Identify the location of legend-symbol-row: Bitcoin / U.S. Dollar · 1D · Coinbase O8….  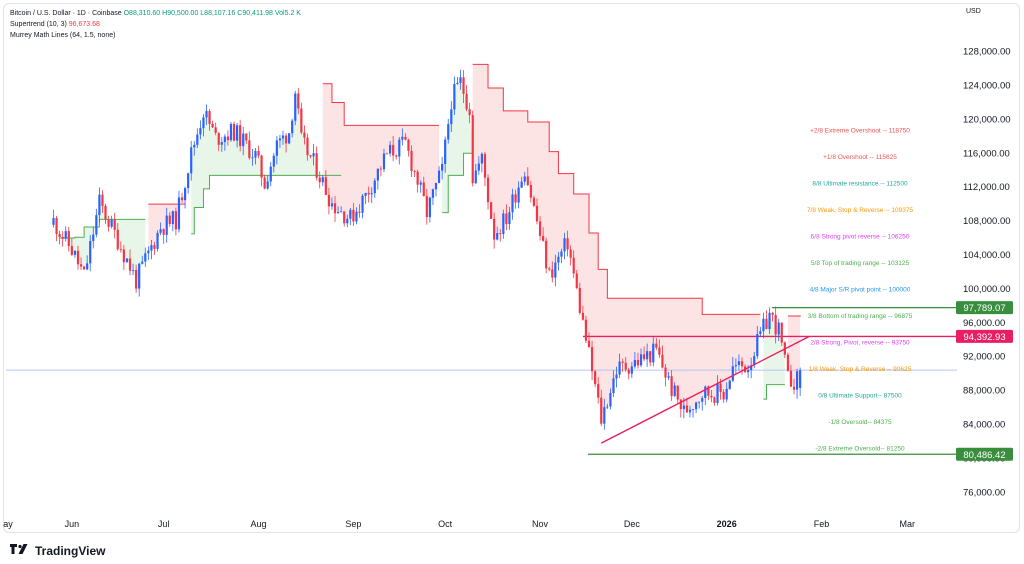
(155, 13).